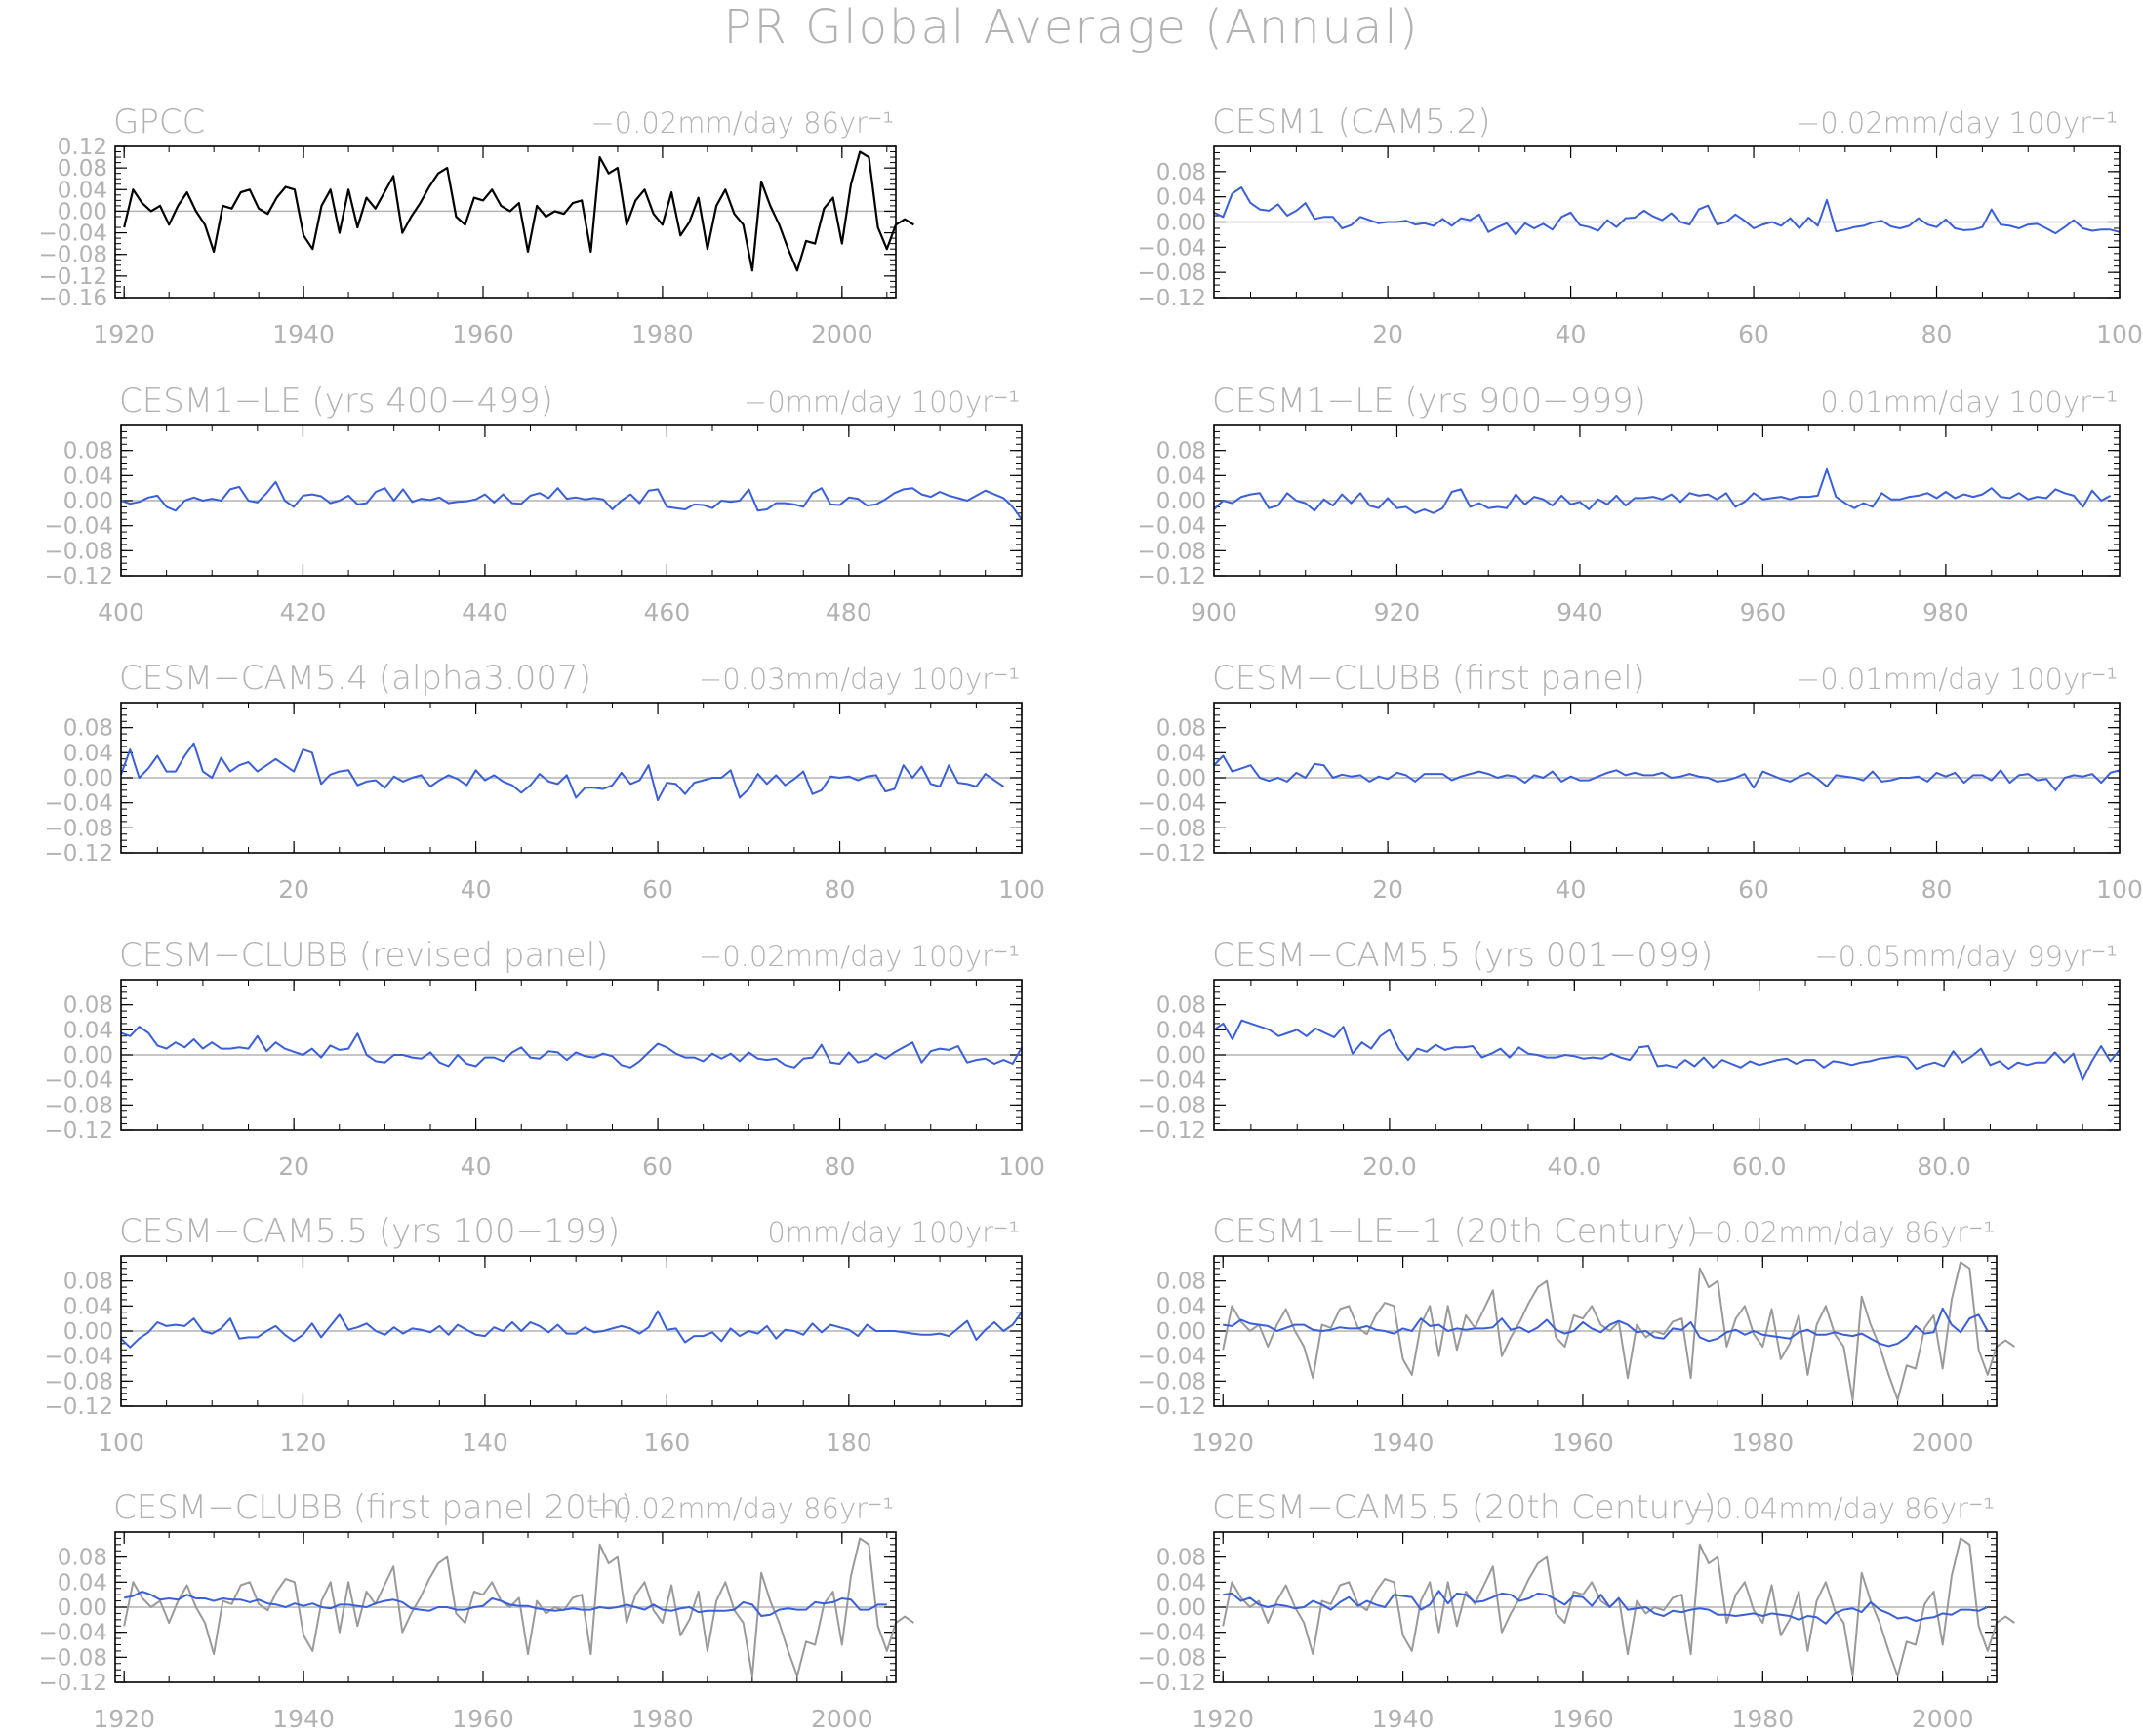  I want to click on panel-title: CESM−CLUBB (first panel), so click(1428, 678).